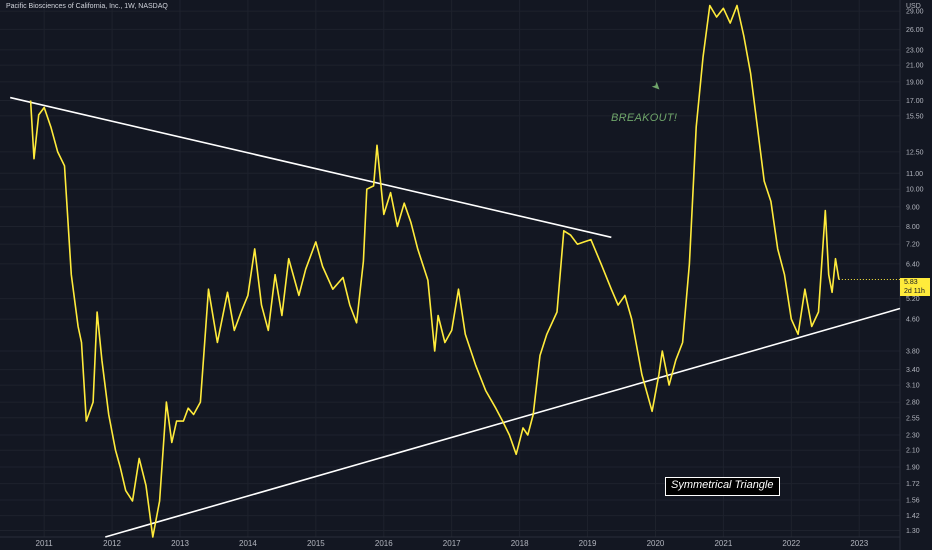  I want to click on x-tick-label: 2012, so click(112, 543).